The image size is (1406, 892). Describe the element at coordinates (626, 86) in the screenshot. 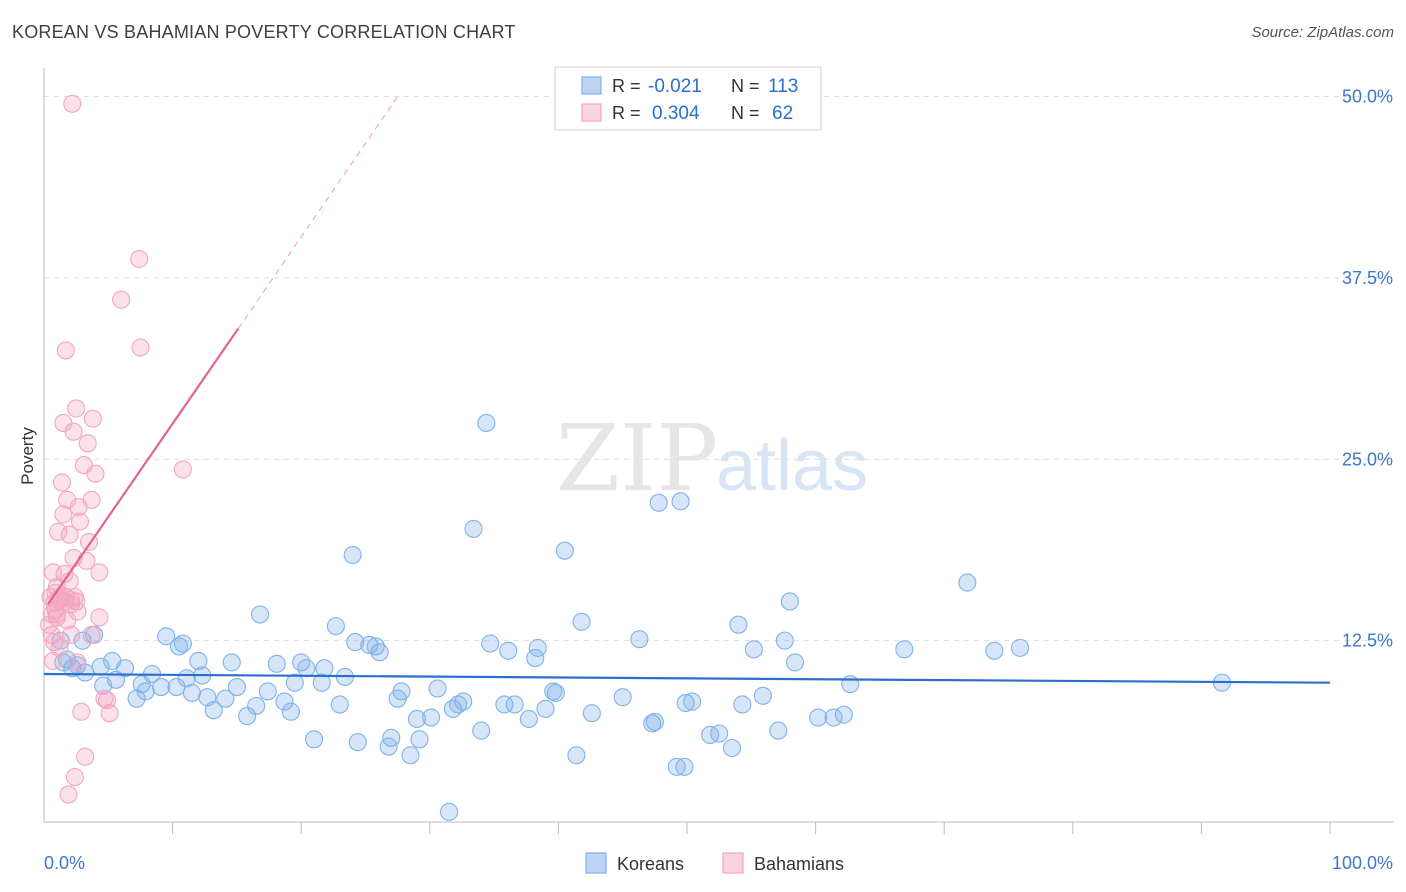

I see `legend-r-label-koreans: R =` at that location.